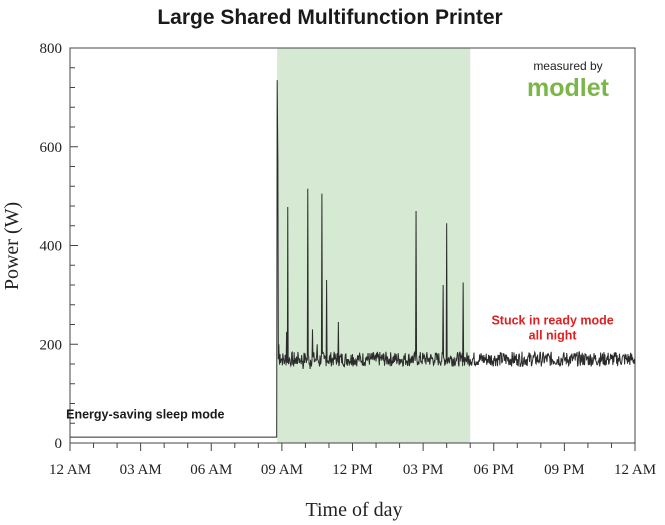 This screenshot has height=525, width=665. Describe the element at coordinates (552, 321) in the screenshot. I see `annotation-label: Stuck in ready mode` at that location.